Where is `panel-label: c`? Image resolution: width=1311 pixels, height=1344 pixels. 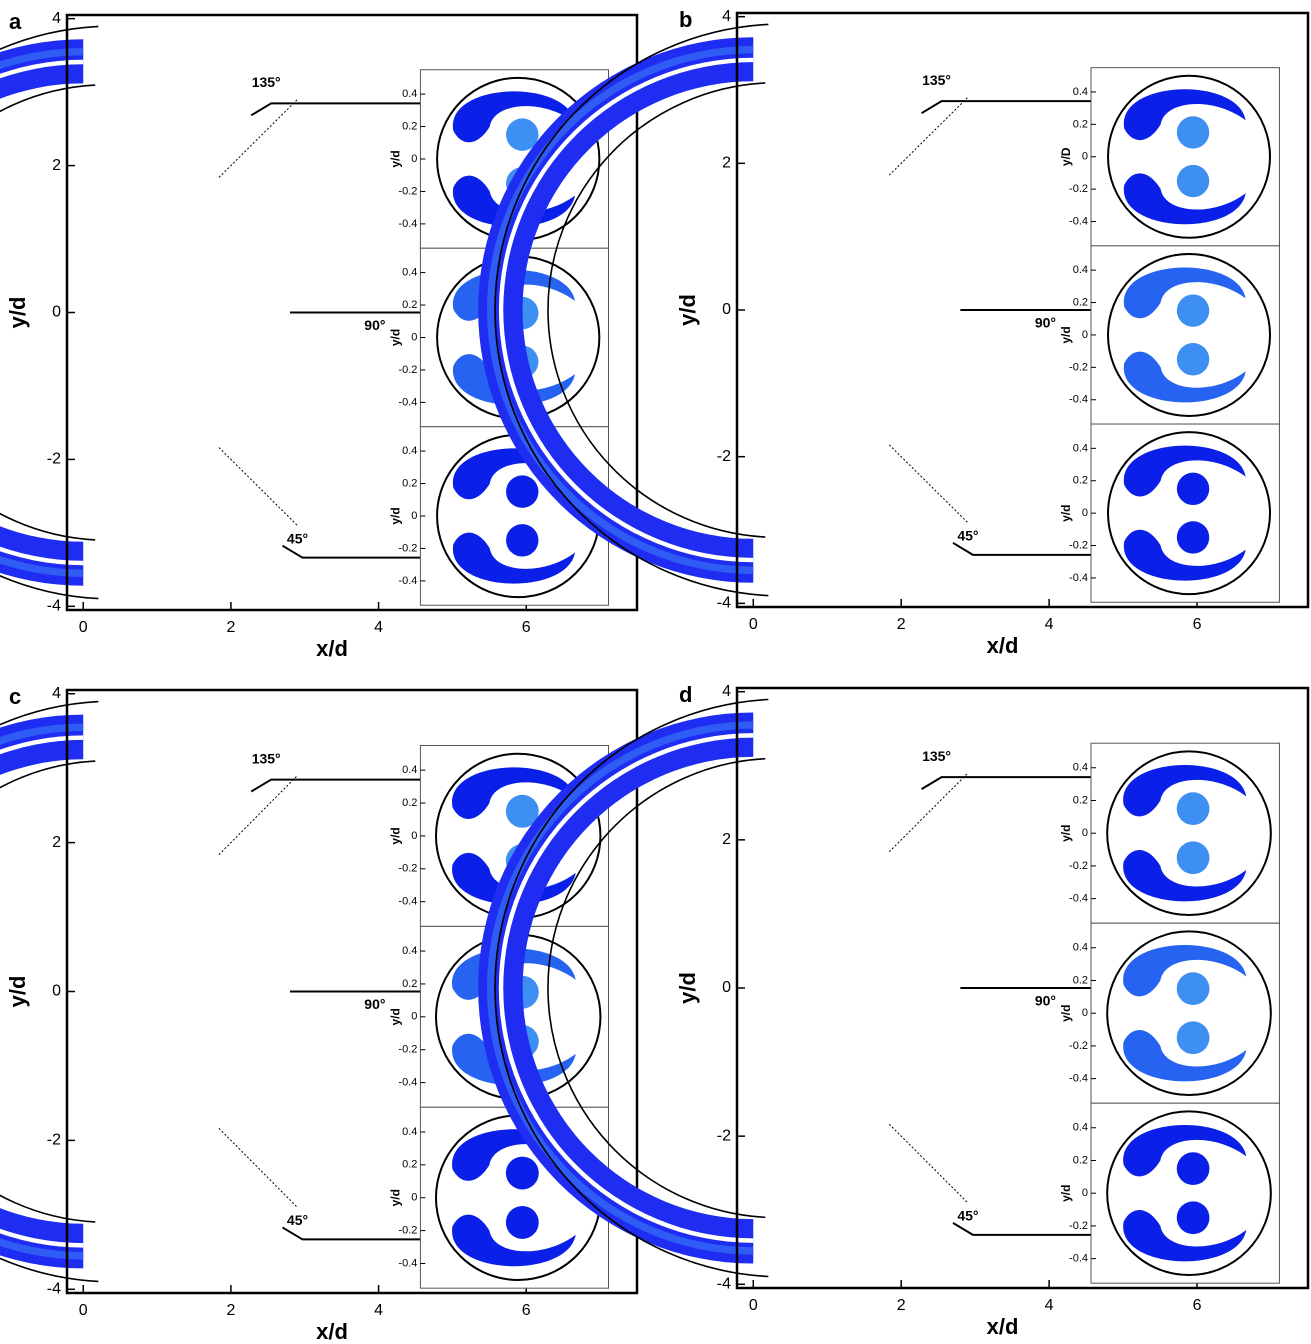 panel-label: c is located at coordinates (15, 696).